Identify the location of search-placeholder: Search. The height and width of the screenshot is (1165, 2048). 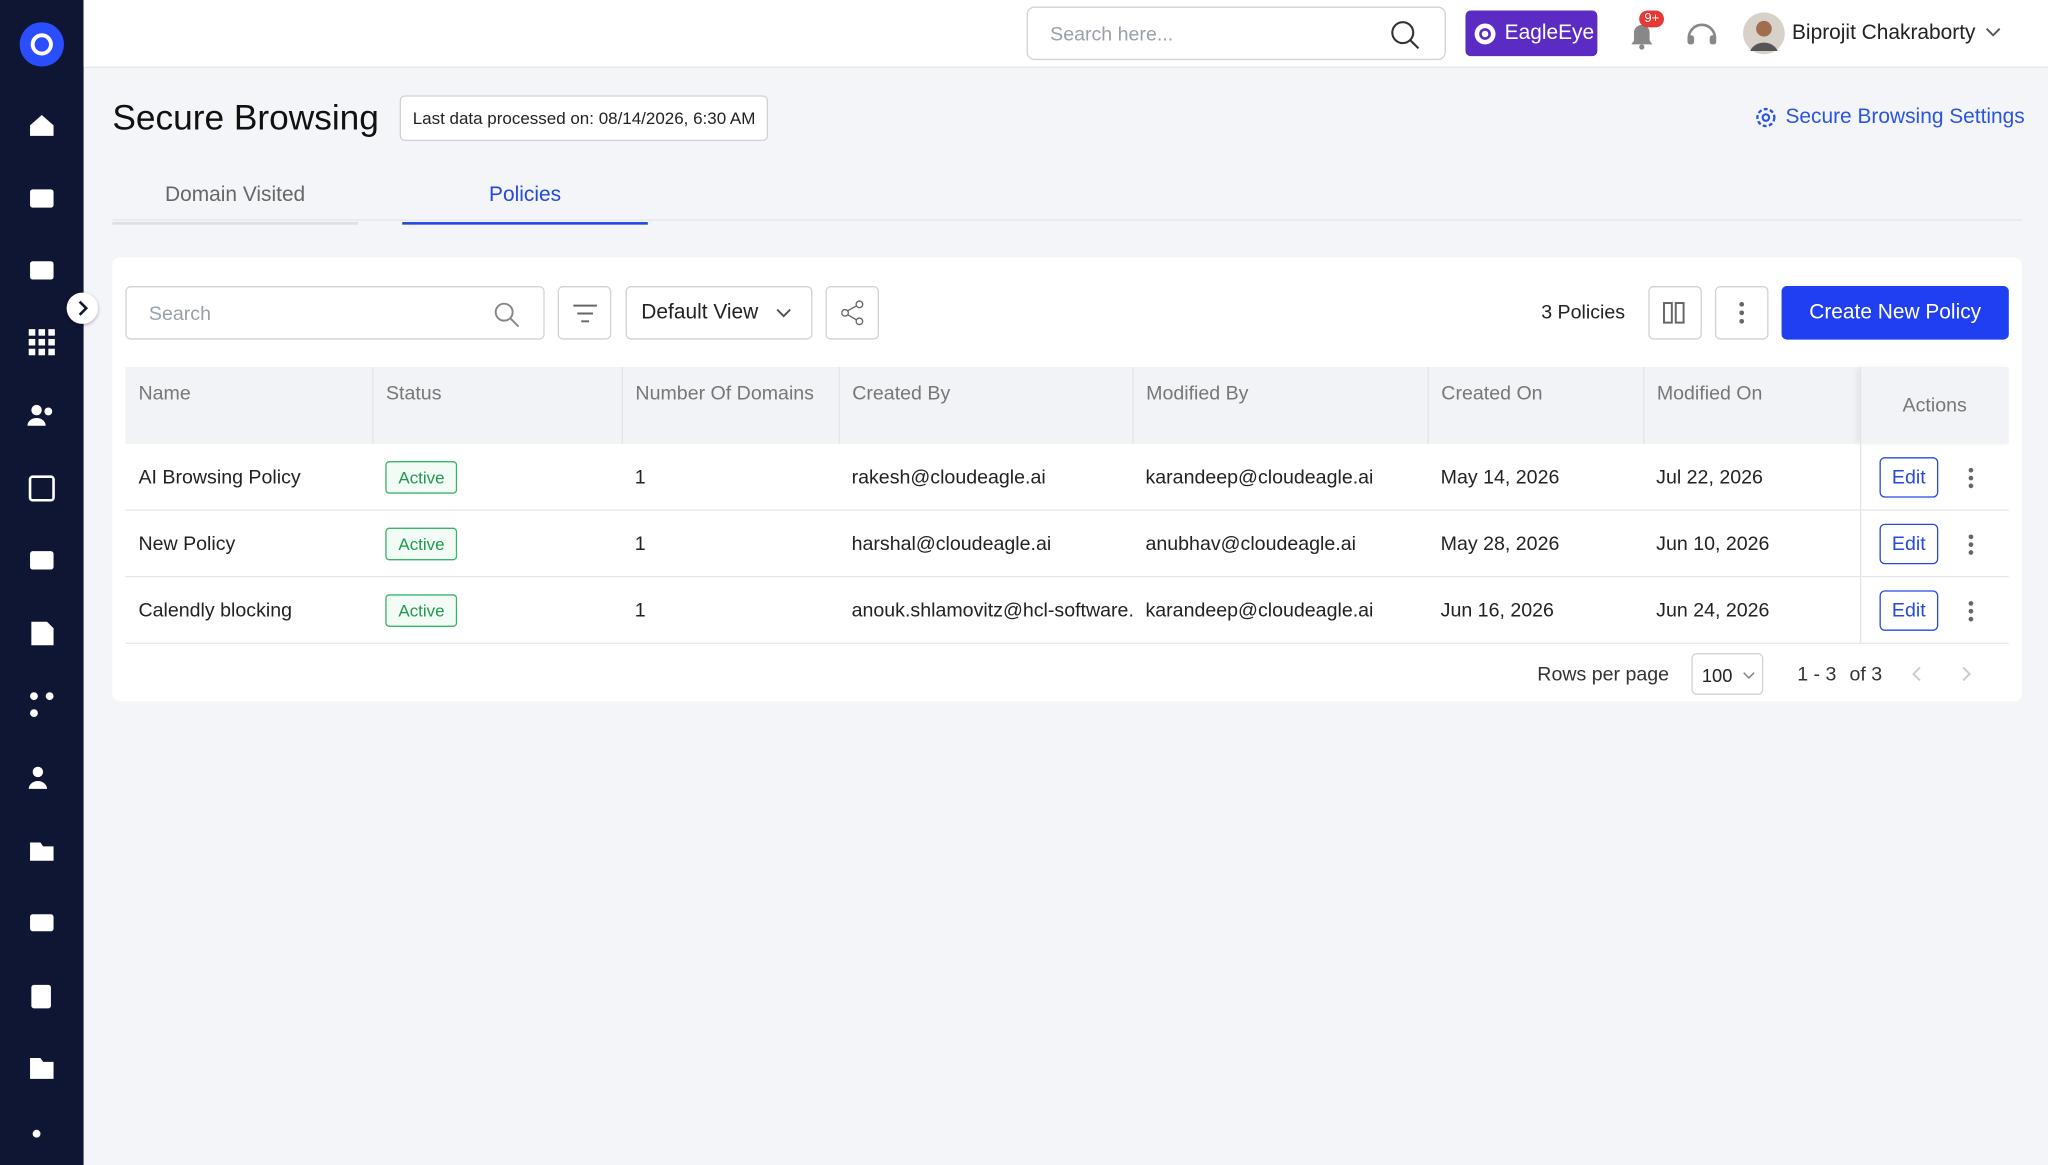
(179, 314).